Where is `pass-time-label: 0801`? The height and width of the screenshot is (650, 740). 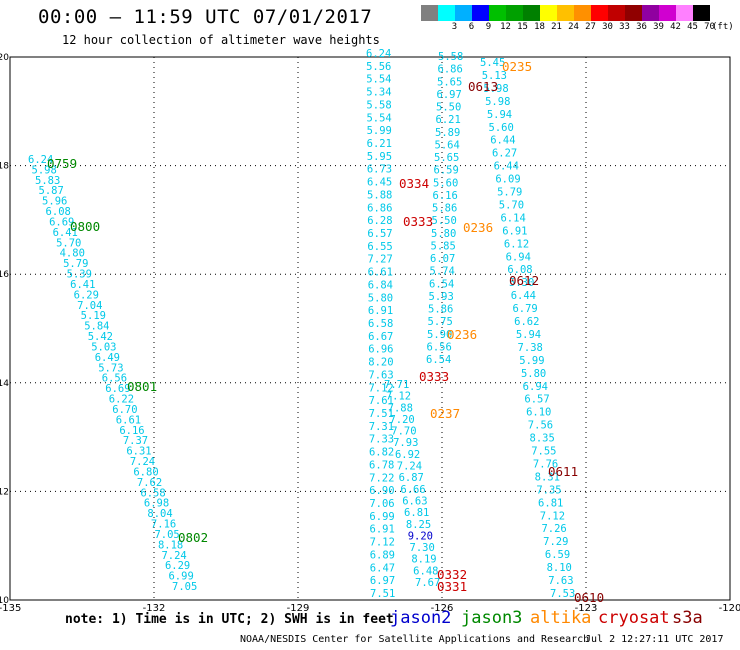 pass-time-label: 0801 is located at coordinates (142, 386).